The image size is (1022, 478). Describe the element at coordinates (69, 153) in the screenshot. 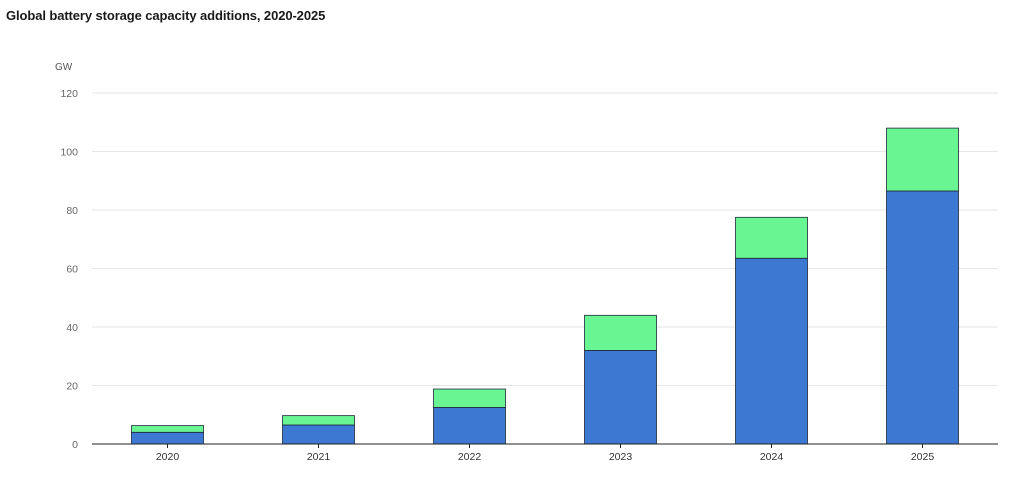

I see `y-tick-label: 100` at that location.